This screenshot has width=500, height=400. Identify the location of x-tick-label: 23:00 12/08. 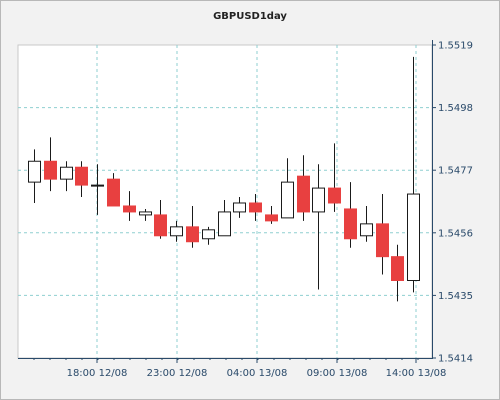
(177, 373).